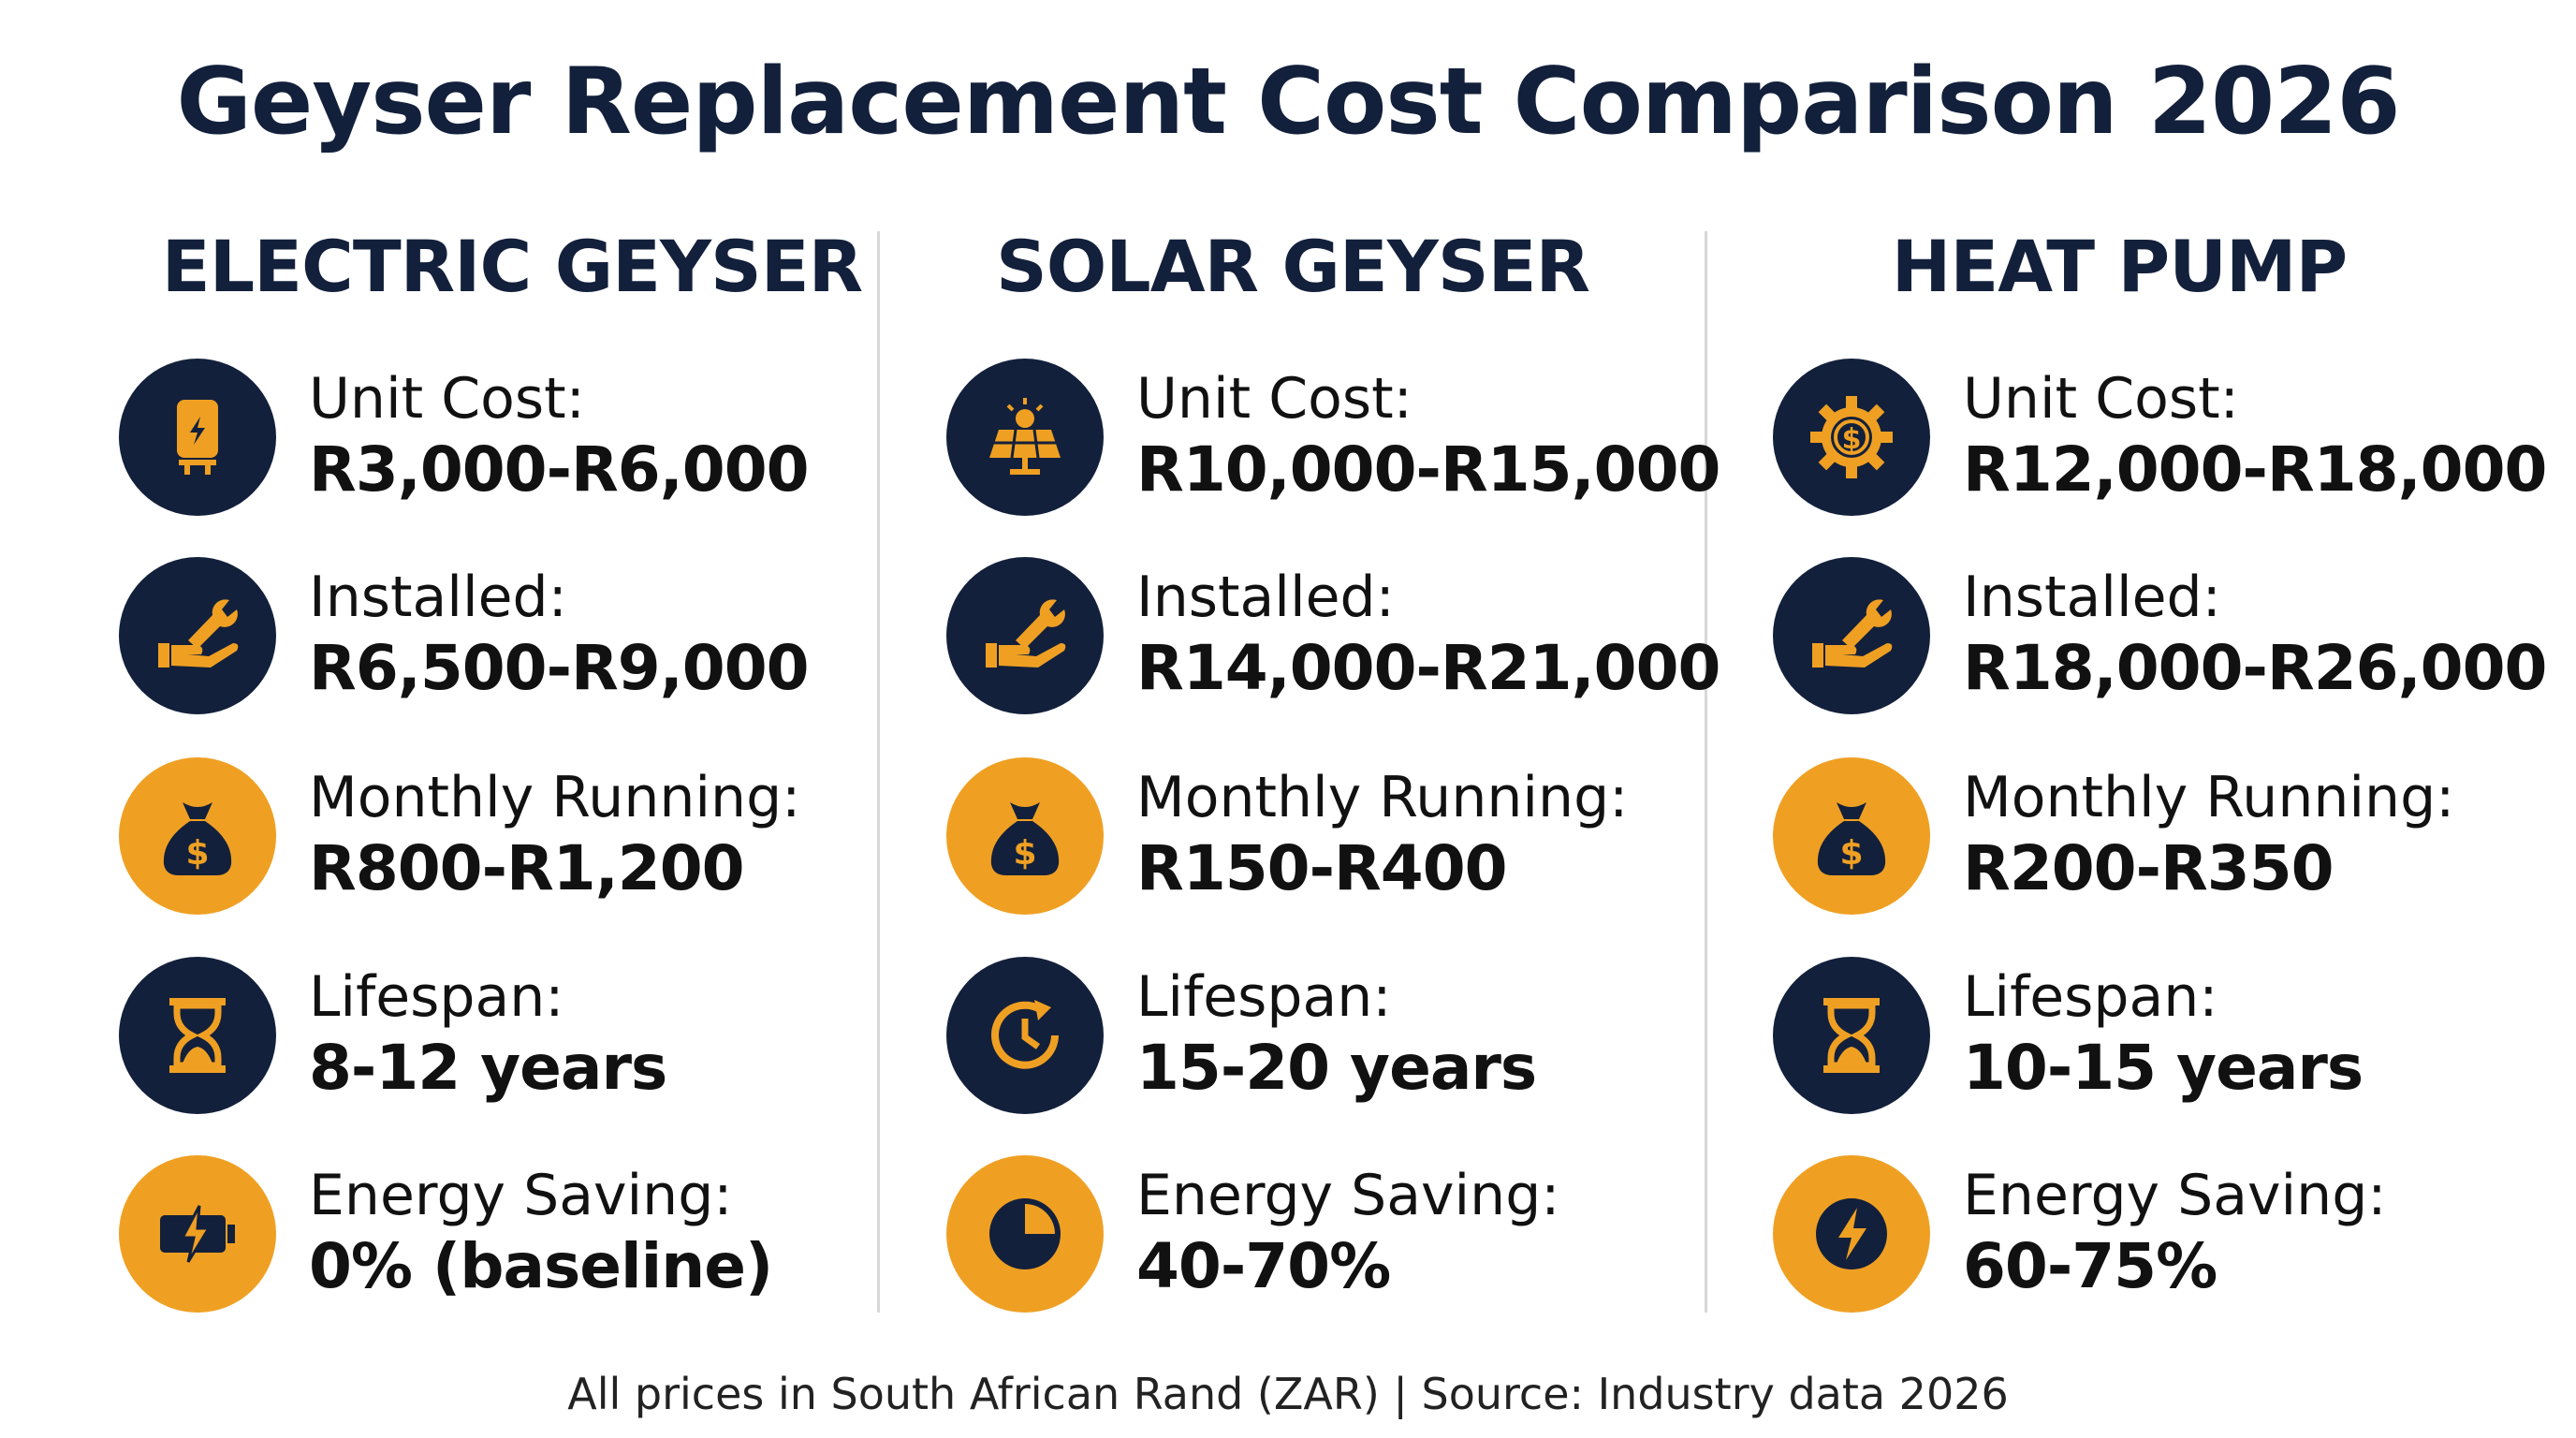 Image resolution: width=2576 pixels, height=1438 pixels. I want to click on column-heading: SOLAR GEYSER, so click(1293, 266).